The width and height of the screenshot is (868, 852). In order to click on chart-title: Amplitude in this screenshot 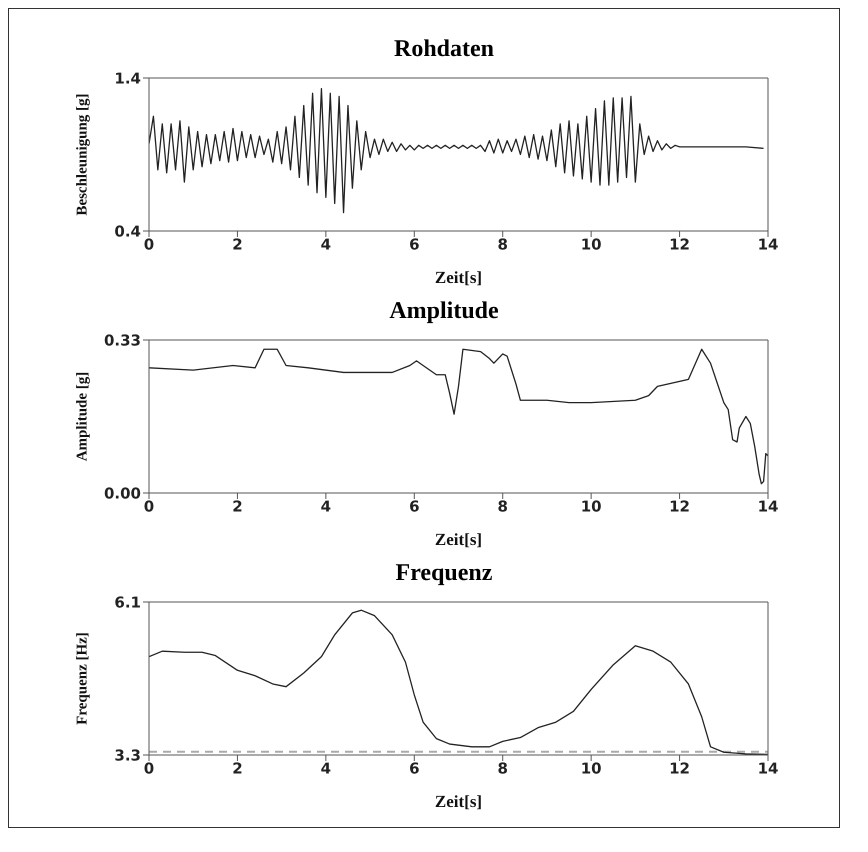, I will do `click(444, 311)`.